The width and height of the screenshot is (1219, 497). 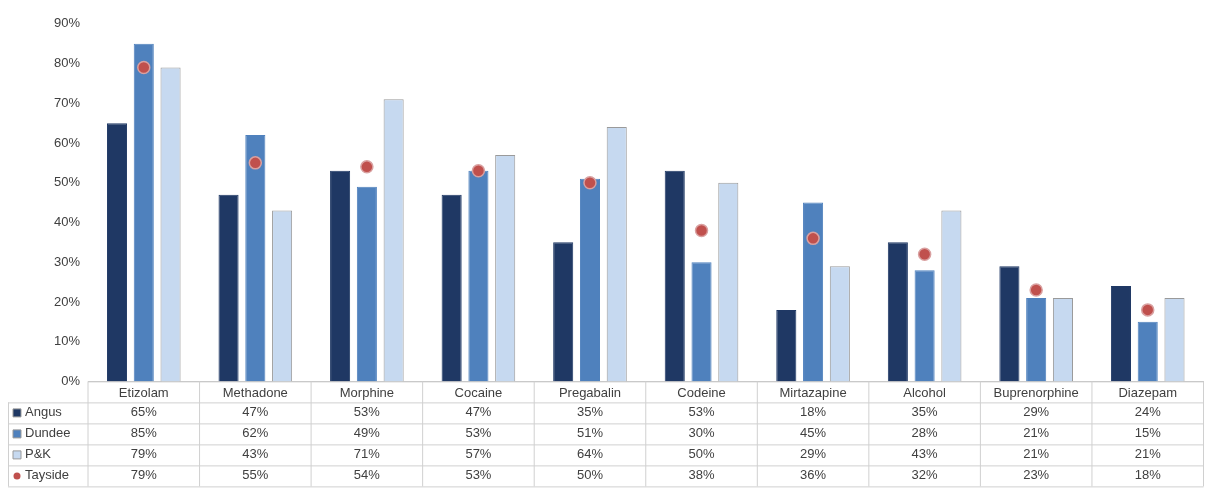 I want to click on y-tick-label: 10%, so click(x=67, y=341).